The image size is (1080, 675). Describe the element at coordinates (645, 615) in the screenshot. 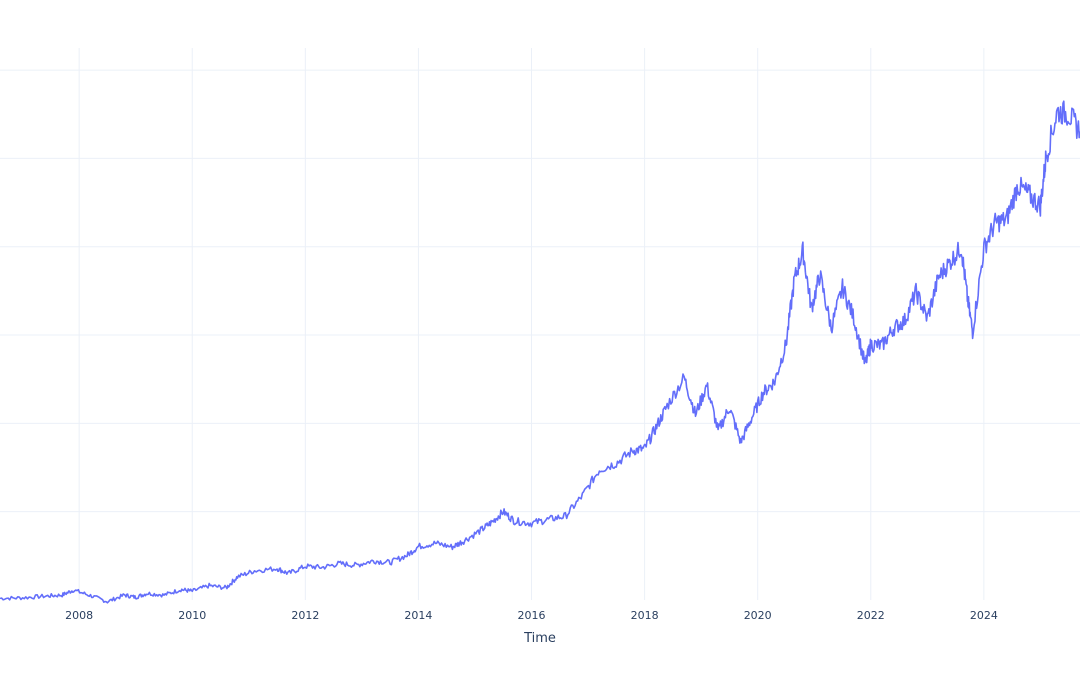

I see `x-tick-label: 2018` at that location.